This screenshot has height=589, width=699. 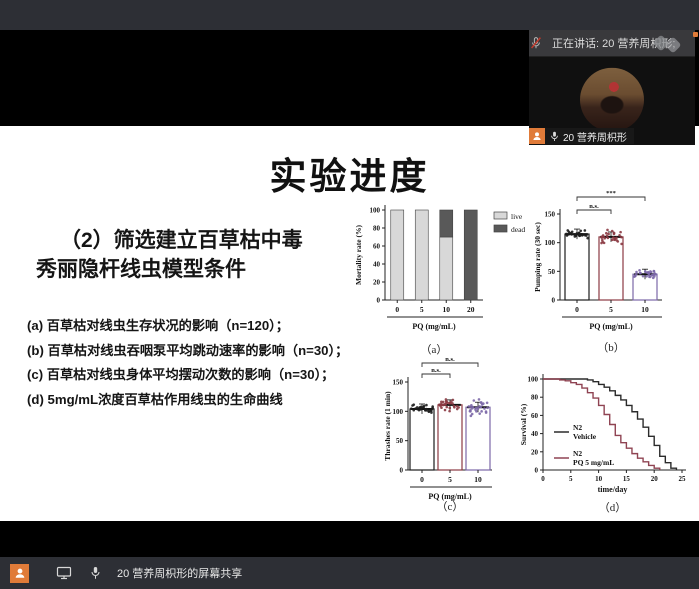 I want to click on speaking-label: 正在讲话: 20 营养周枳形;, so click(x=614, y=44).